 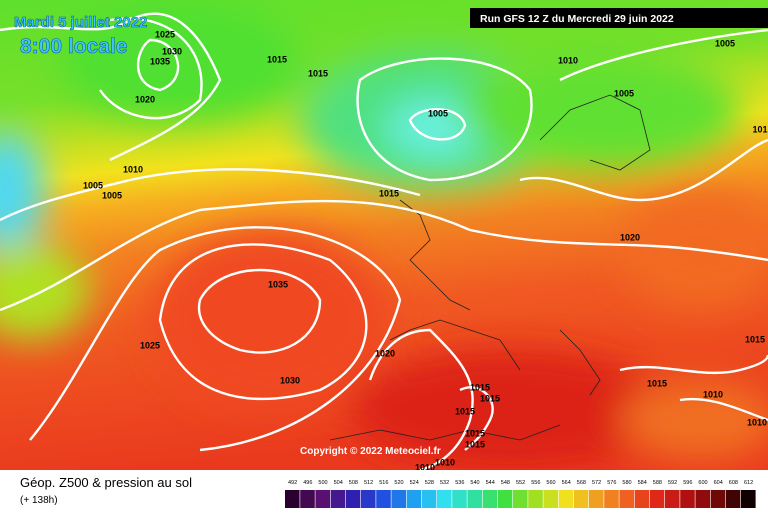 What do you see at coordinates (535, 483) in the screenshot?
I see `scale-label: 556` at bounding box center [535, 483].